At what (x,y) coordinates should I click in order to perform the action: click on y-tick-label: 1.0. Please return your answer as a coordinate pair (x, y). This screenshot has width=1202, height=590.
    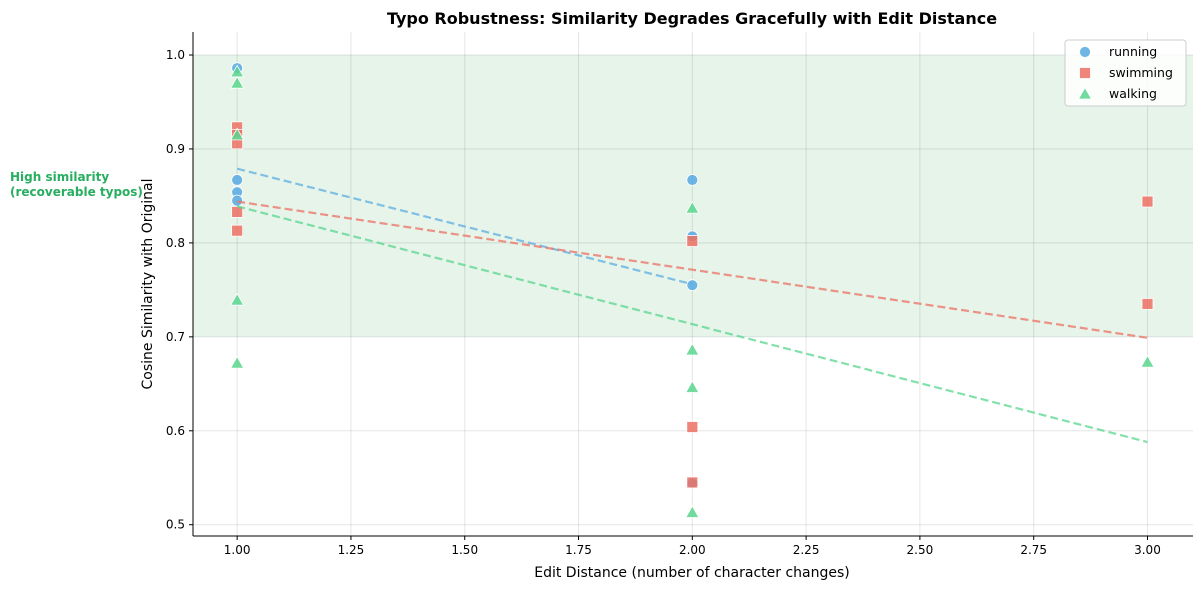
    Looking at the image, I should click on (175, 55).